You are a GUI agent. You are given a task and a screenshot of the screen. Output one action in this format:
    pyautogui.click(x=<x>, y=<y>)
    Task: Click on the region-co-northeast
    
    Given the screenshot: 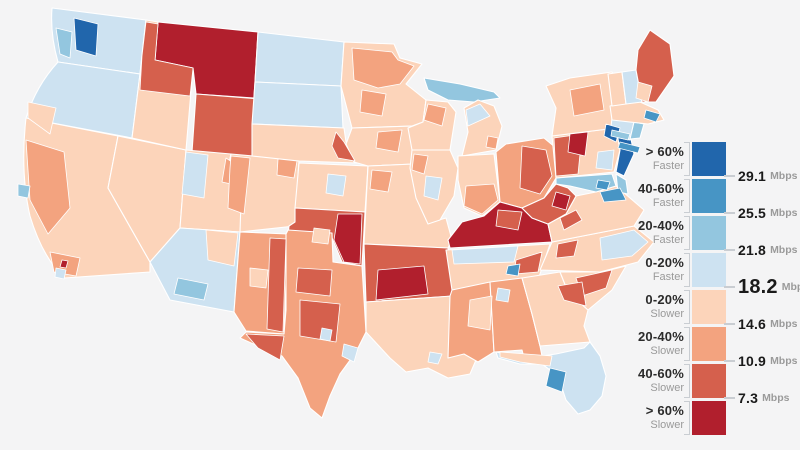 What is the action you would take?
    pyautogui.click(x=287, y=168)
    